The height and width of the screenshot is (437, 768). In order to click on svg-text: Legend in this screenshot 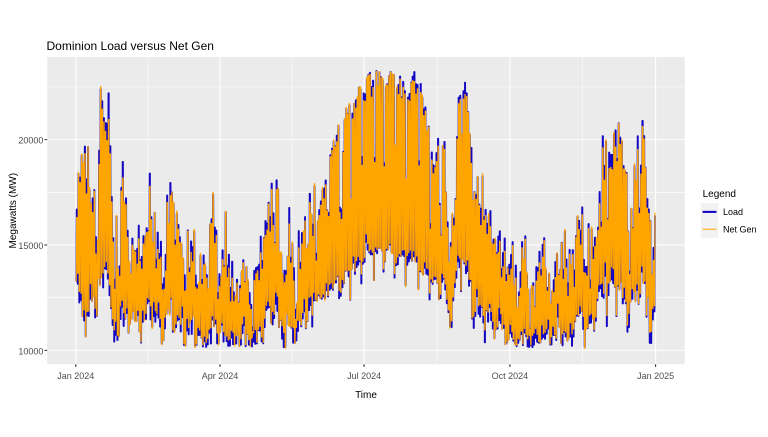, I will do `click(719, 194)`.